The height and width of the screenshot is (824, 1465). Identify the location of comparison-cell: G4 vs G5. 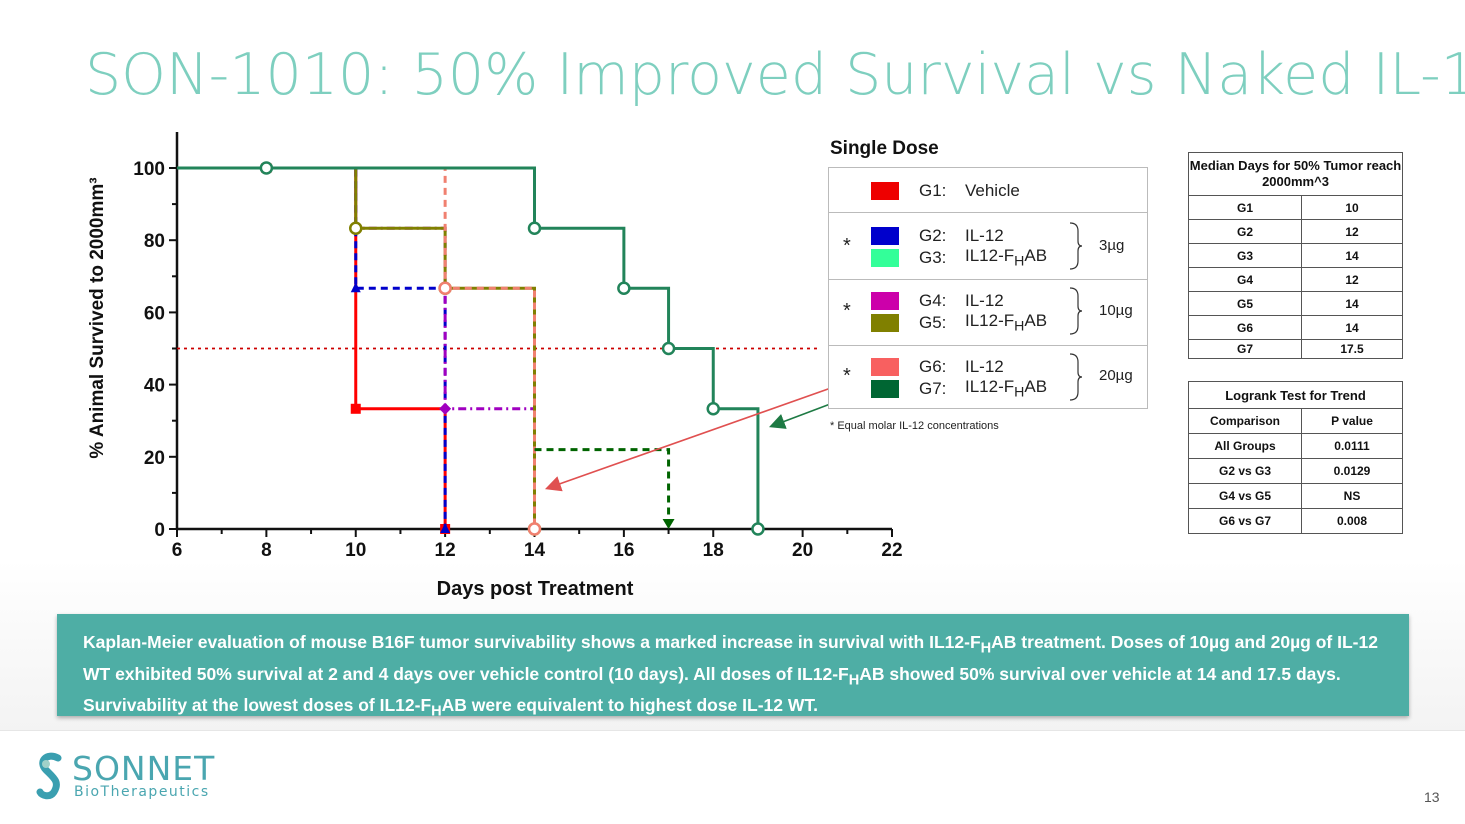
(1245, 496).